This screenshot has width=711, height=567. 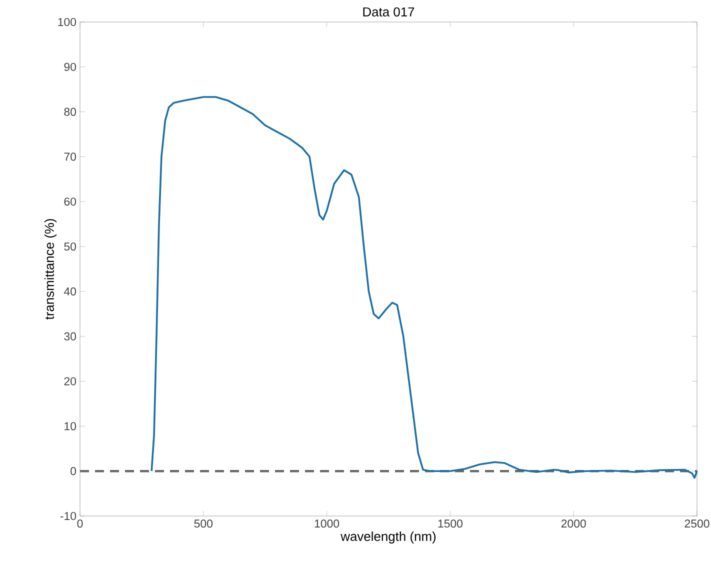 What do you see at coordinates (73, 471) in the screenshot?
I see `y-tick-label: 0` at bounding box center [73, 471].